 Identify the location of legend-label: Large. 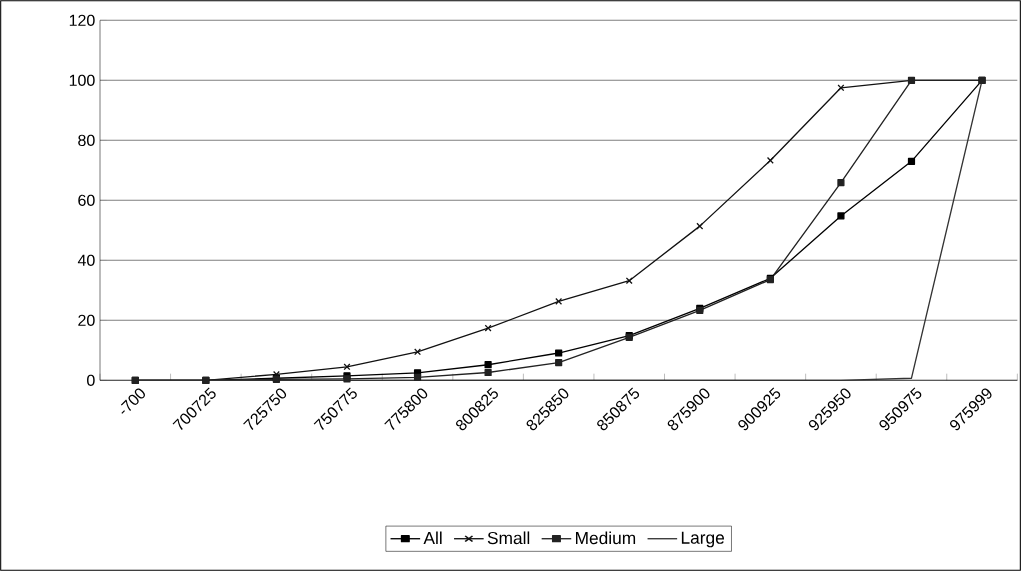
(703, 539).